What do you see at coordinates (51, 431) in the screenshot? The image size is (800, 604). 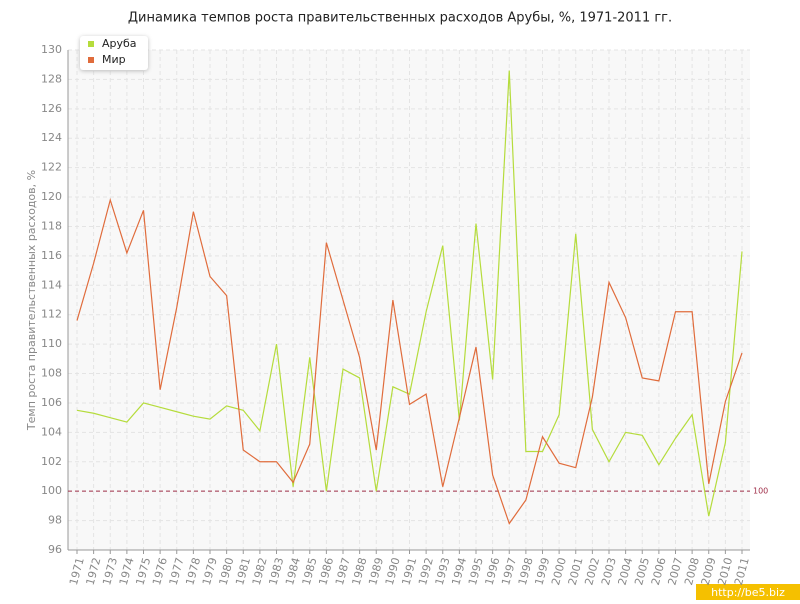 I see `y-tick-label: 104` at bounding box center [51, 431].